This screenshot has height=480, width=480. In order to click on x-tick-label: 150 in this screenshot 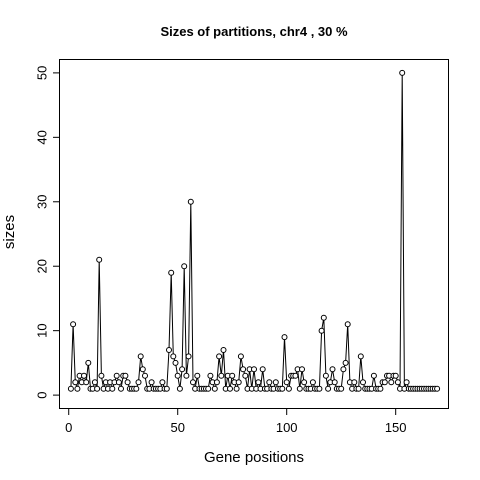, I will do `click(396, 427)`.